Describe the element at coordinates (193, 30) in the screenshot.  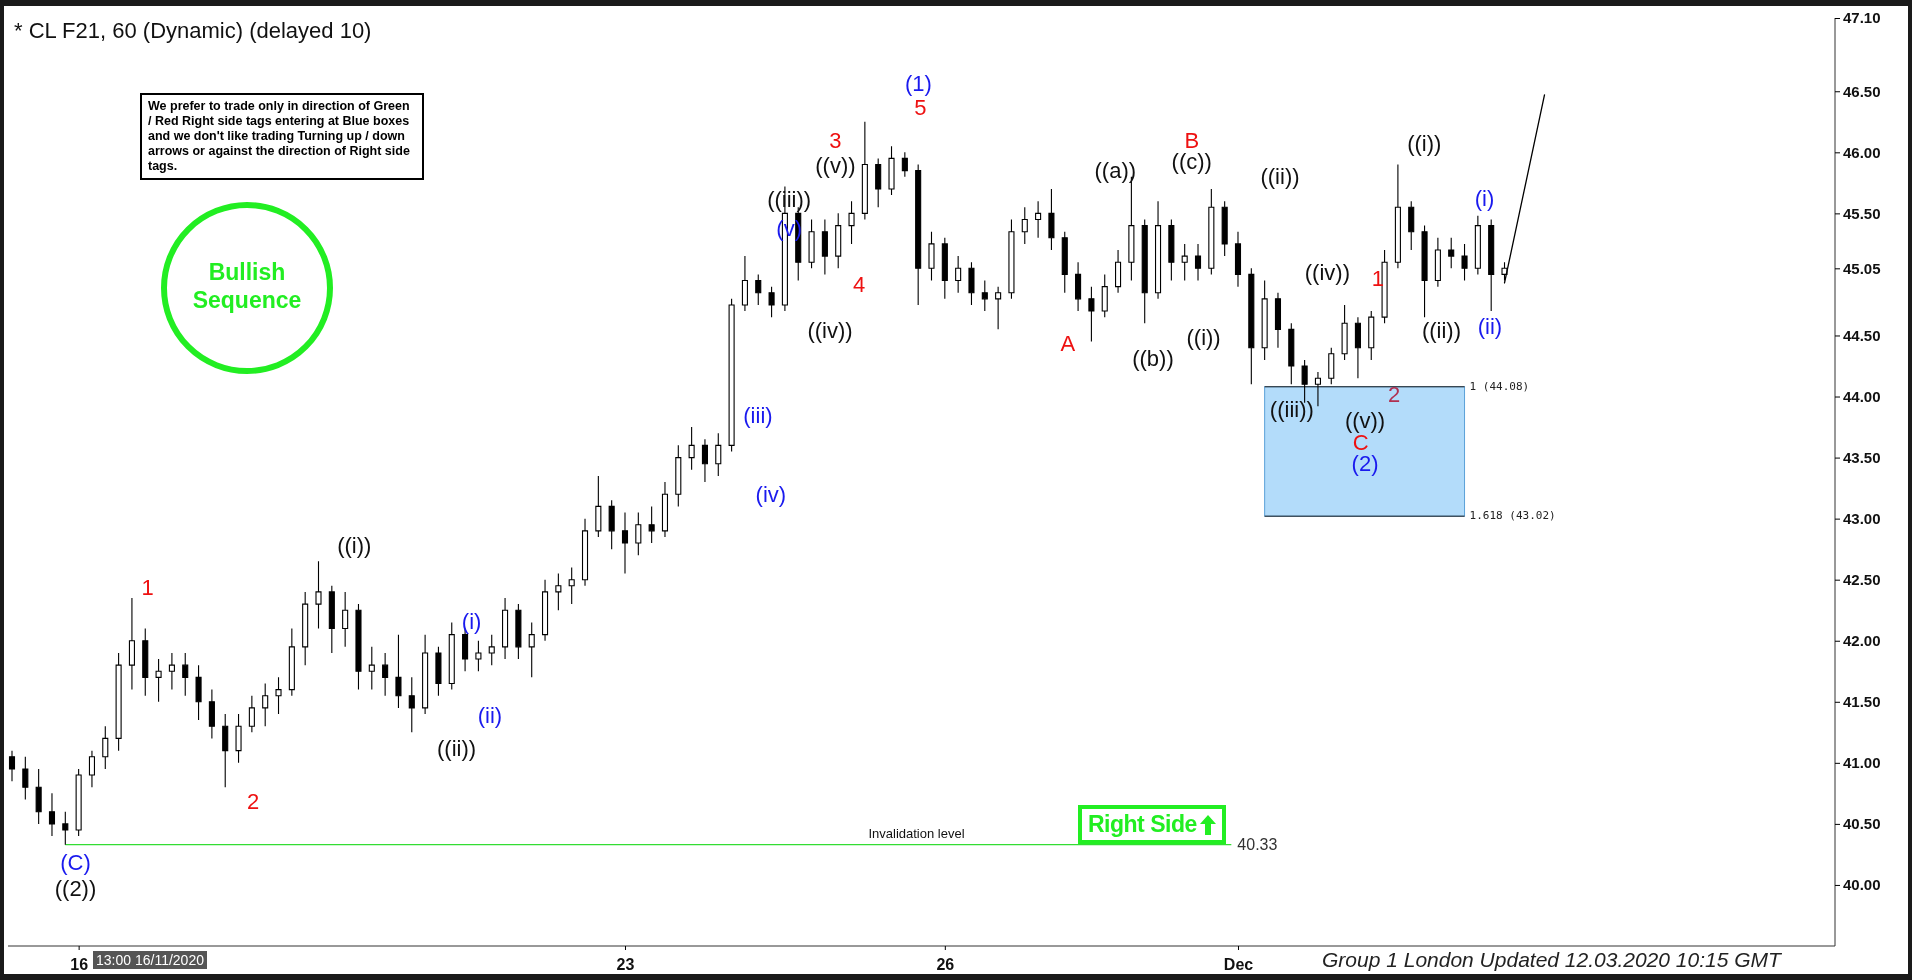
I see `chart-title: * CL F21, 60 (Dynamic) (delayed 10)` at that location.